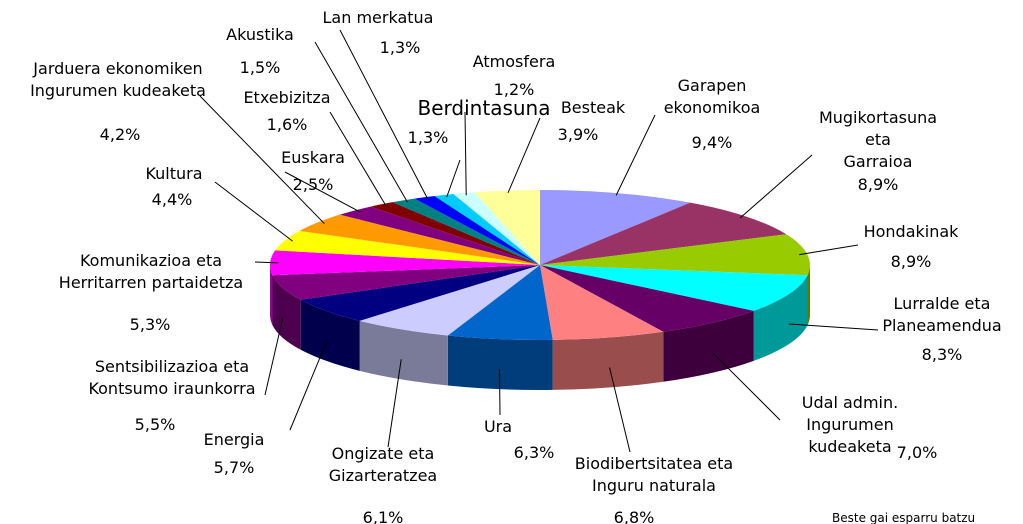 This screenshot has width=1023, height=524. I want to click on value-label: 4,4%, so click(172, 199).